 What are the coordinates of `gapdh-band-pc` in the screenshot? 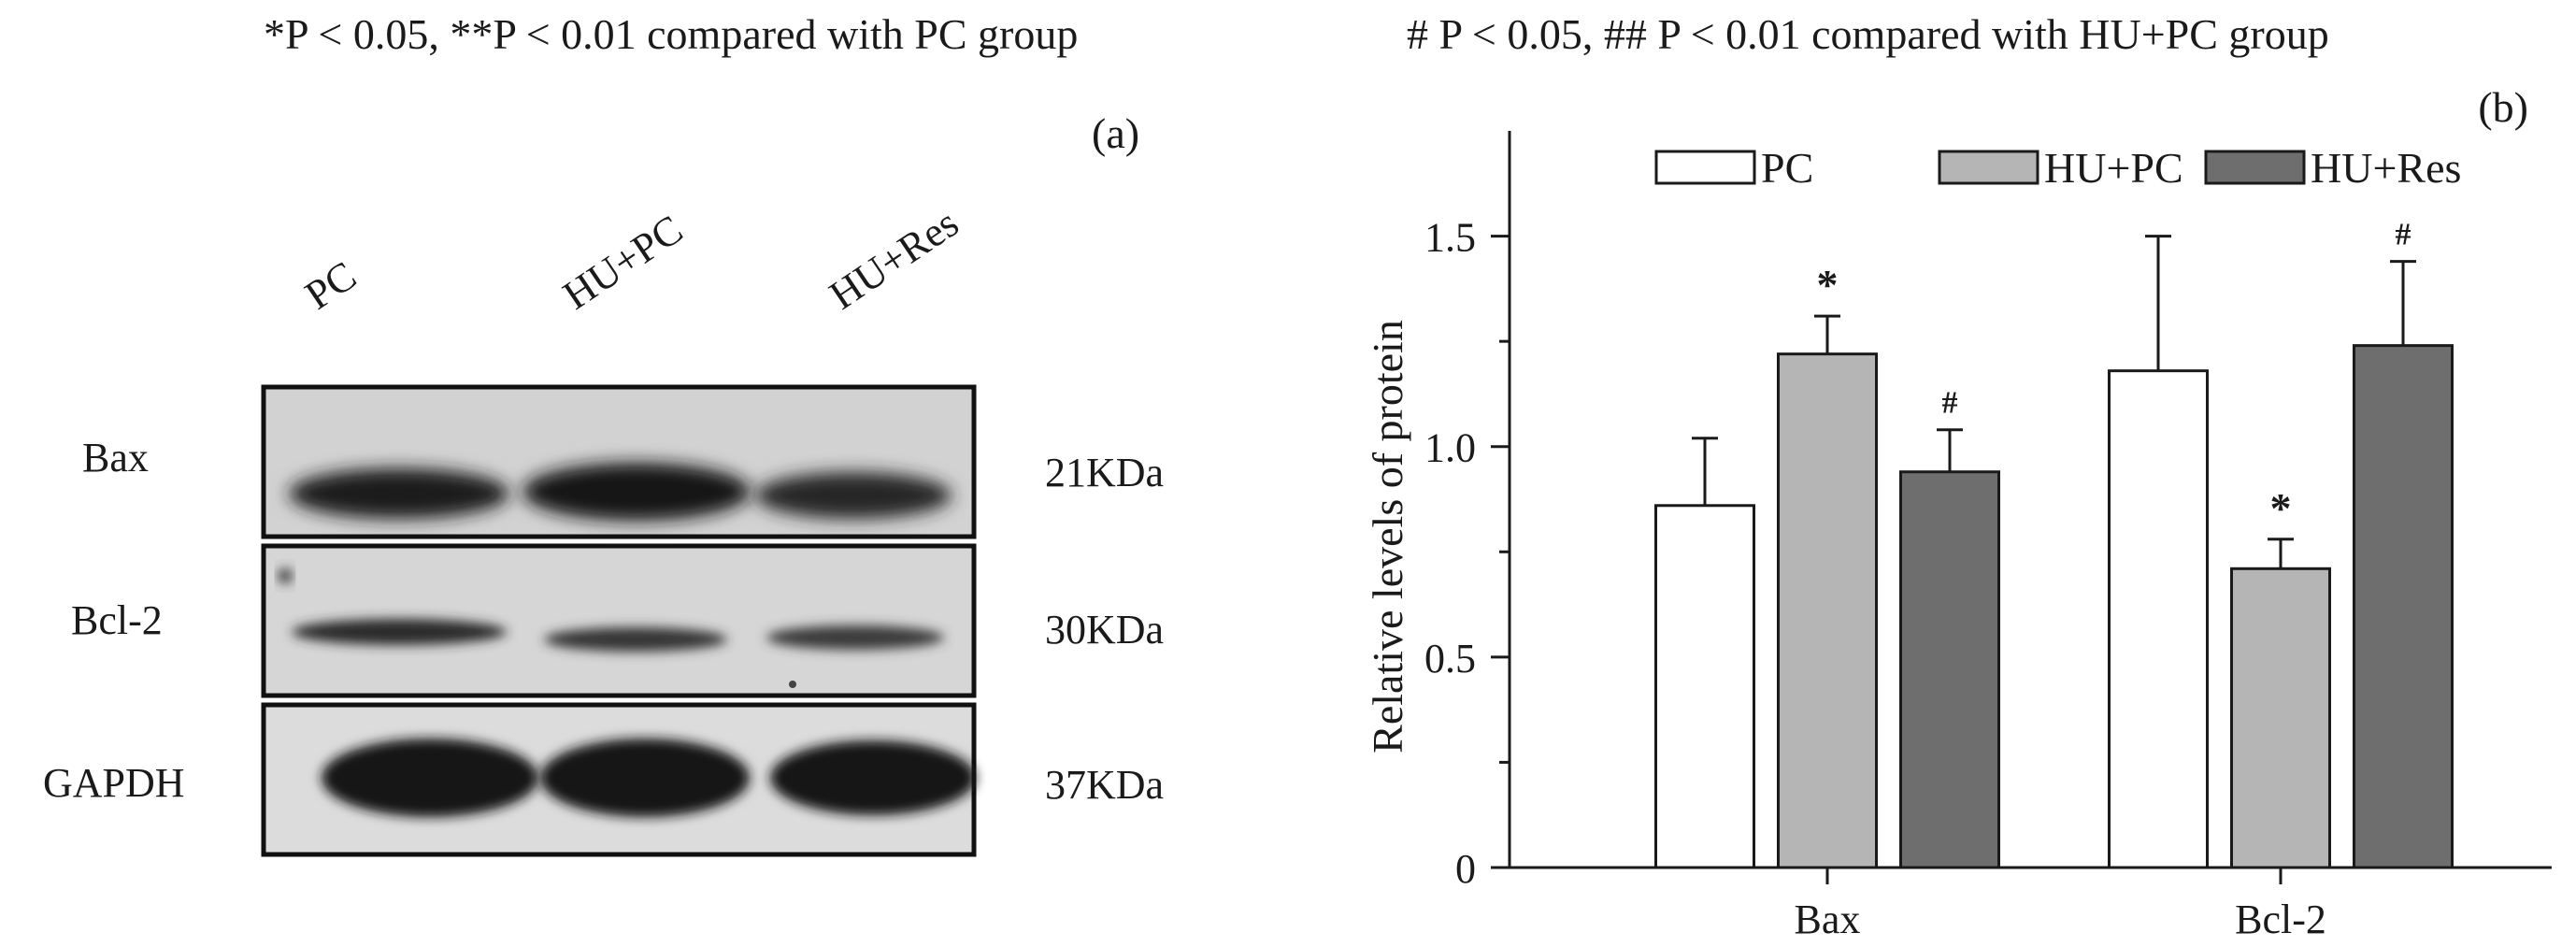 It's located at (430, 778).